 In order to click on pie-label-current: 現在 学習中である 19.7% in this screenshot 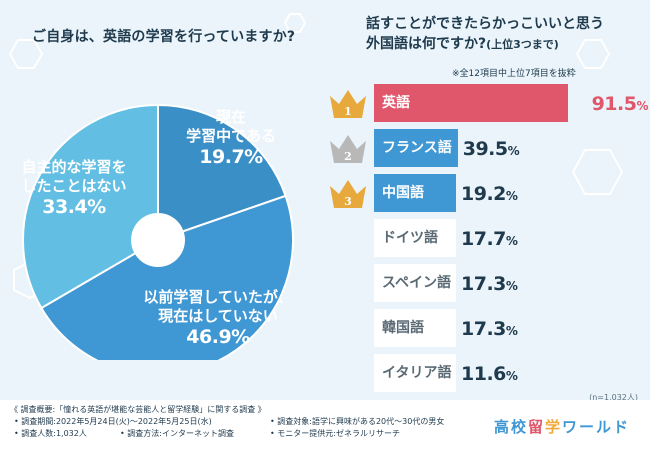, I will do `click(231, 137)`.